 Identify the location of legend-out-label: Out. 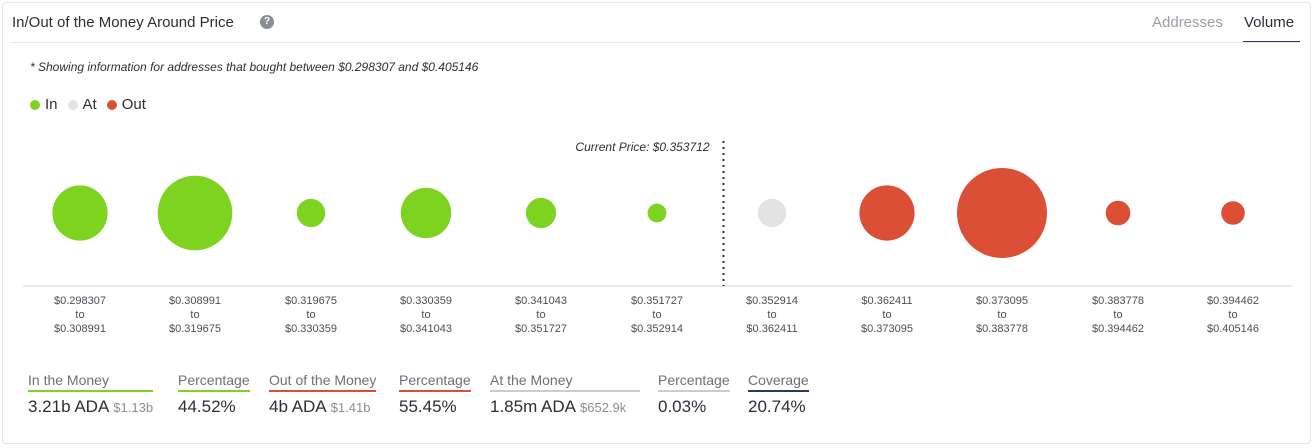
(133, 104).